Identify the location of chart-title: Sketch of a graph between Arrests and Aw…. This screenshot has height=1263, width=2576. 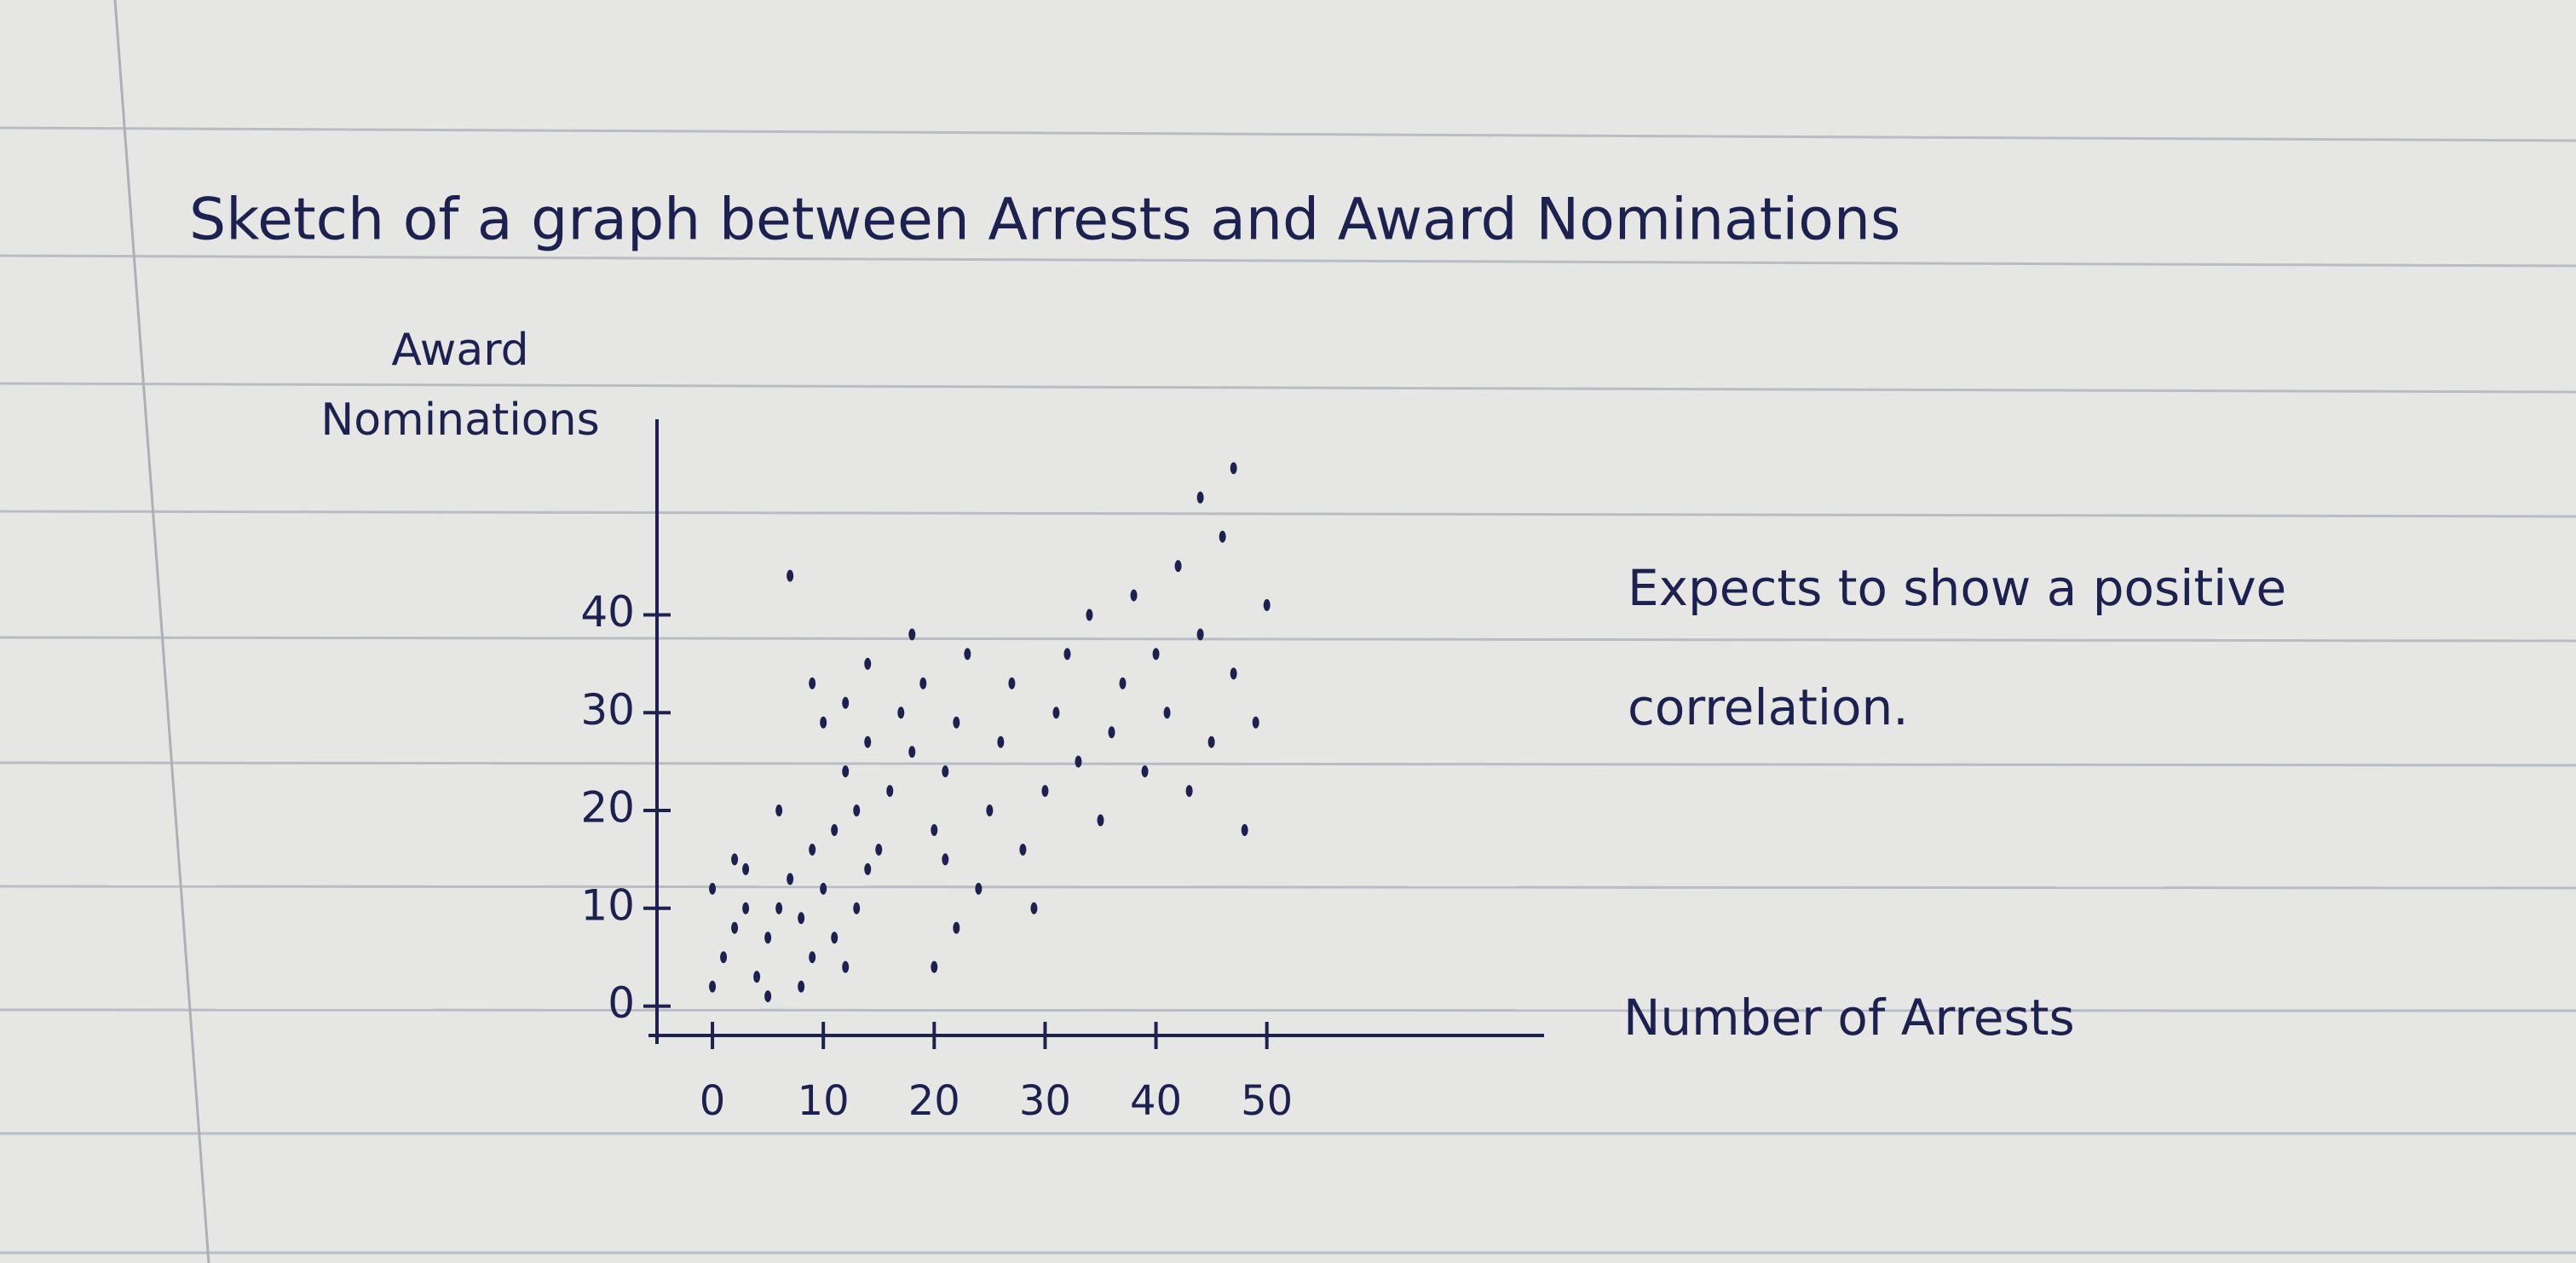
(1044, 220).